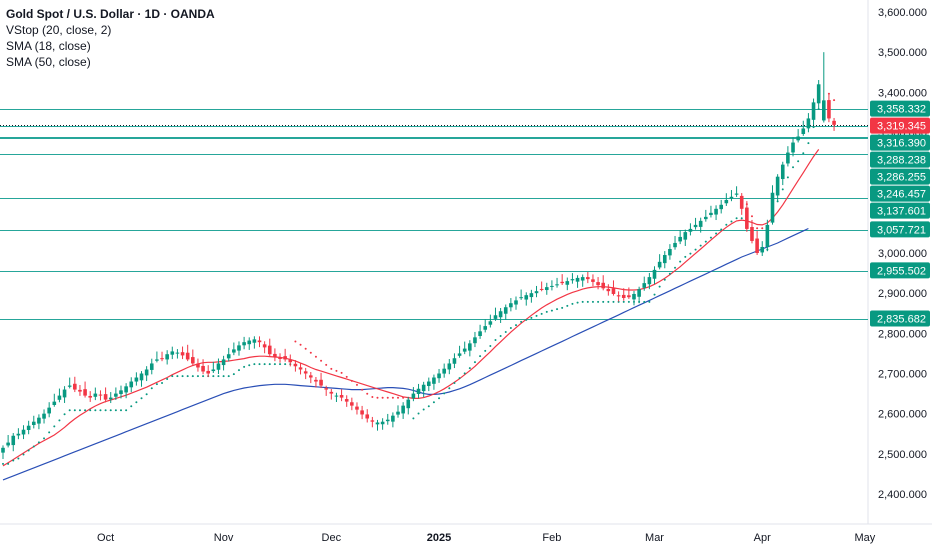 Image resolution: width=932 pixels, height=550 pixels. What do you see at coordinates (901, 127) in the screenshot?
I see `badge-label: 3,319.345` at bounding box center [901, 127].